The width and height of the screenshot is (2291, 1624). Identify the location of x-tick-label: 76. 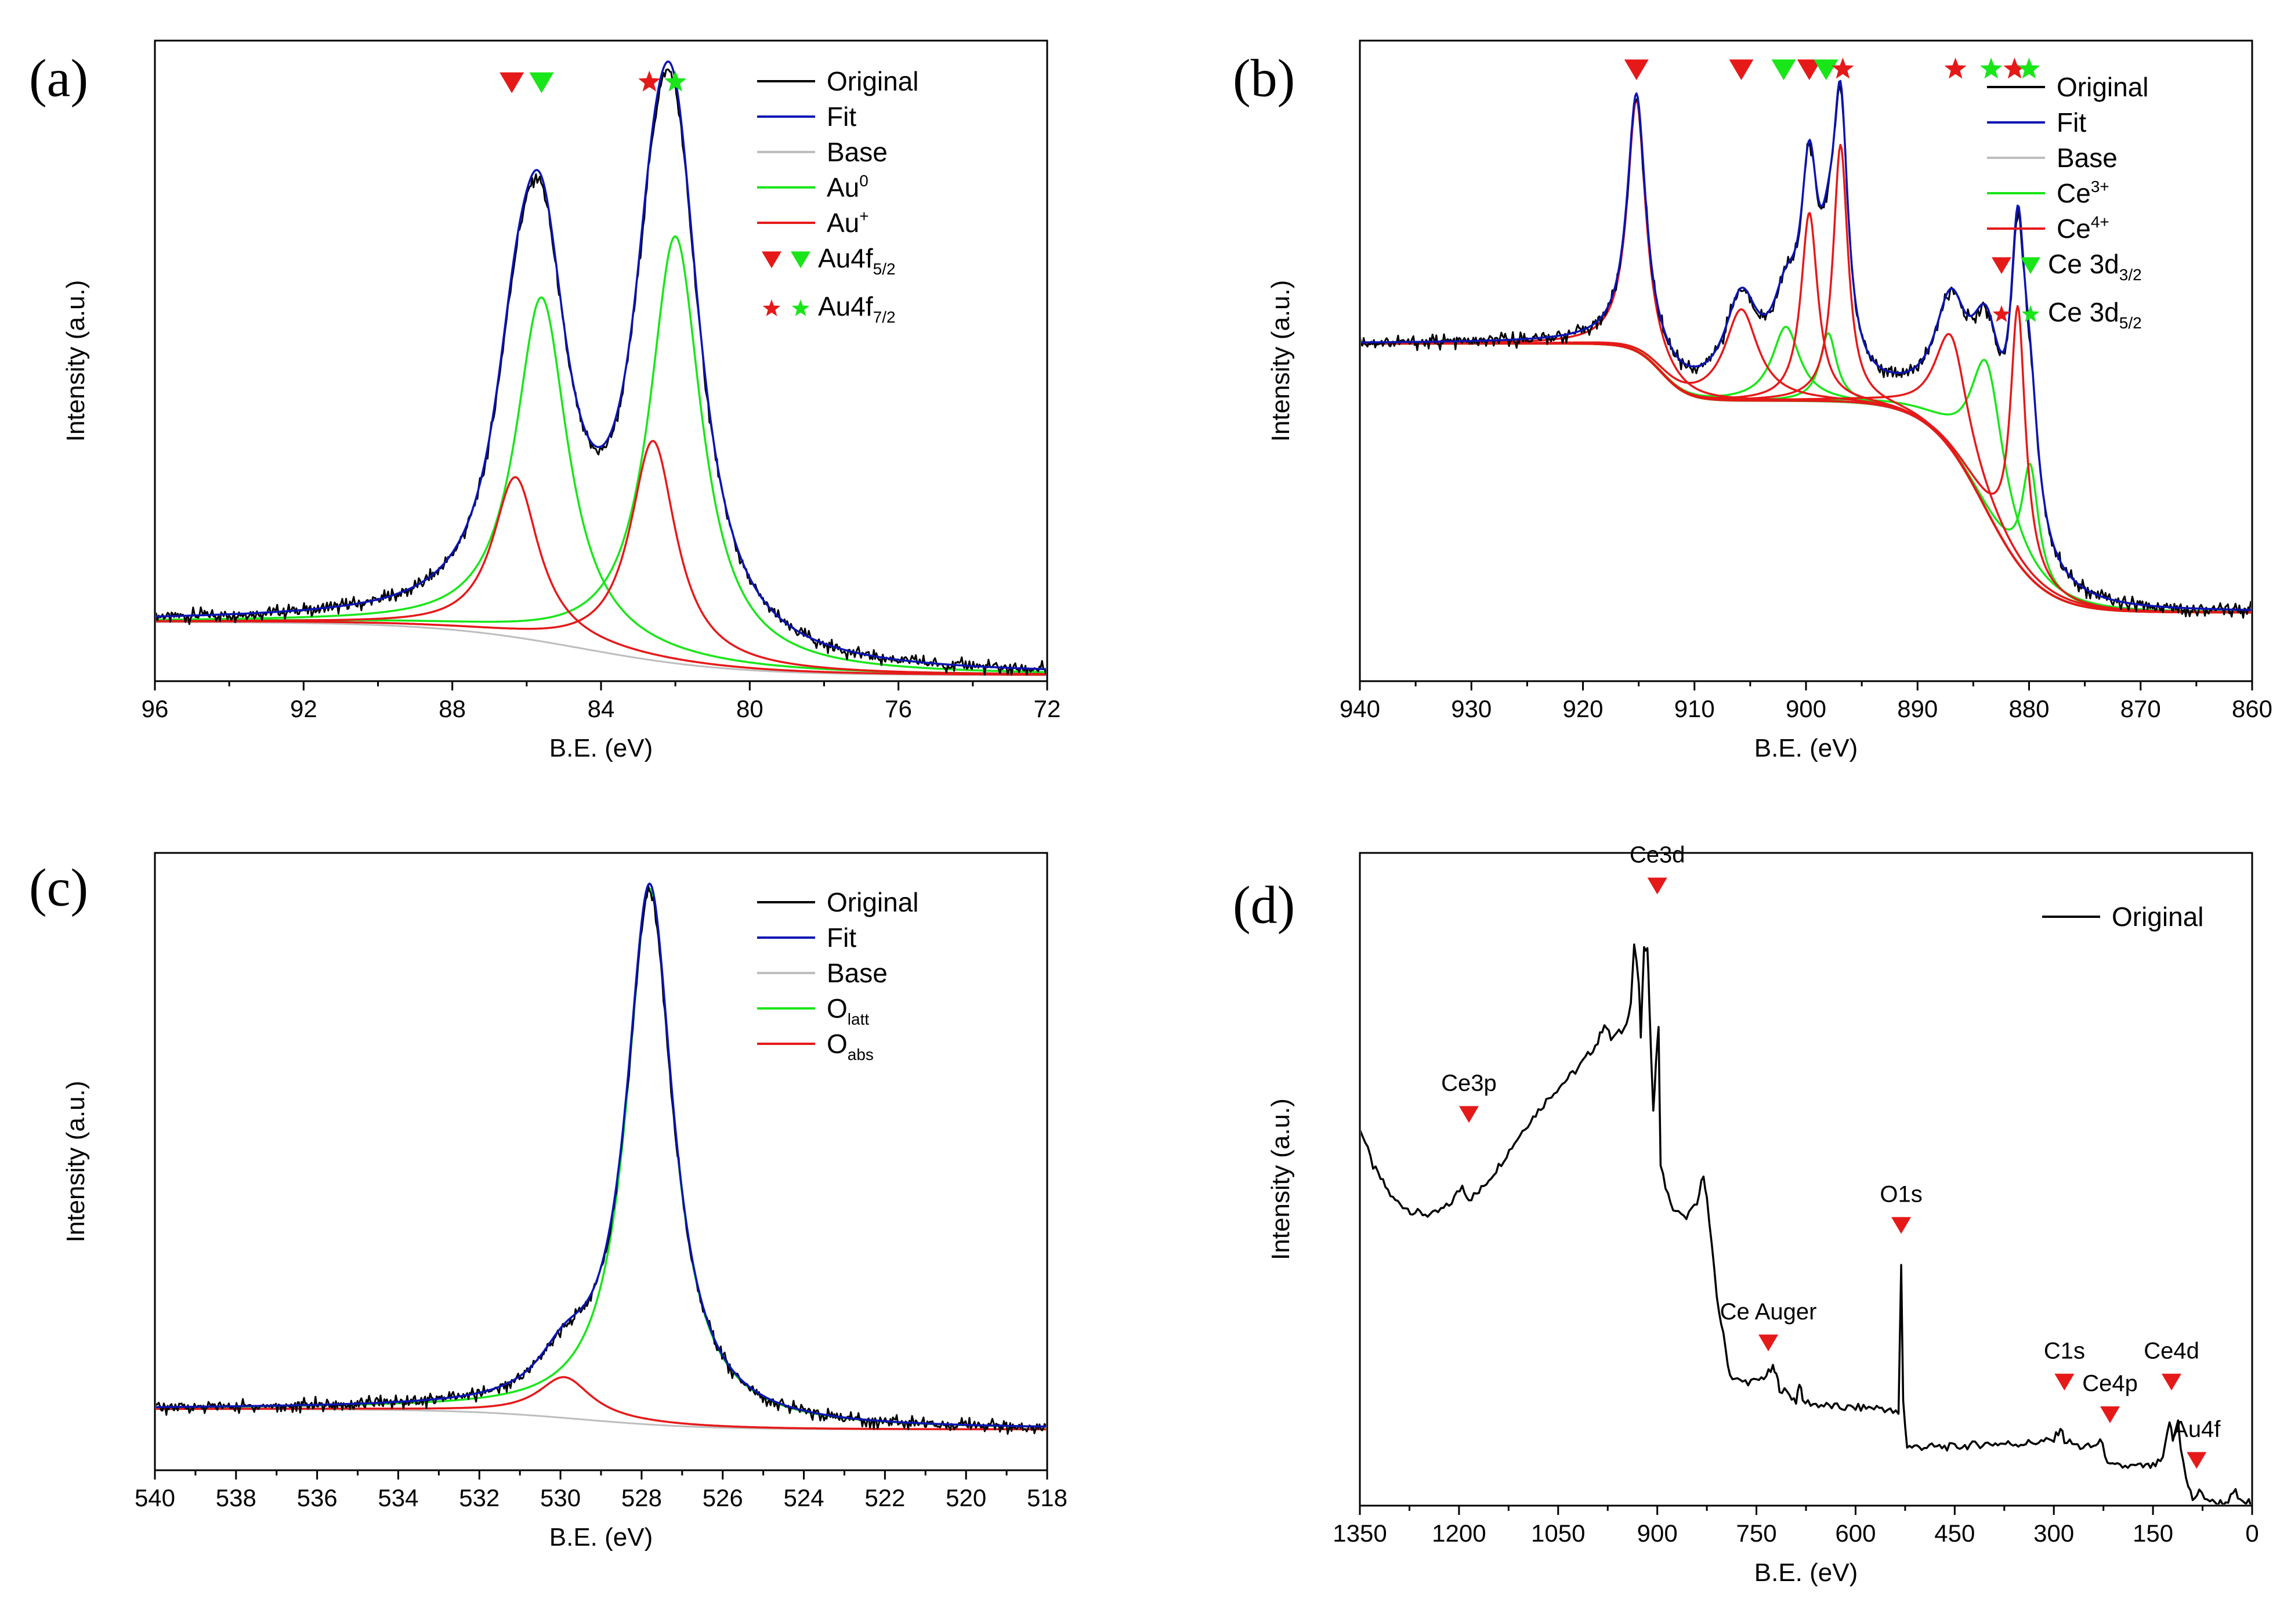
(899, 709).